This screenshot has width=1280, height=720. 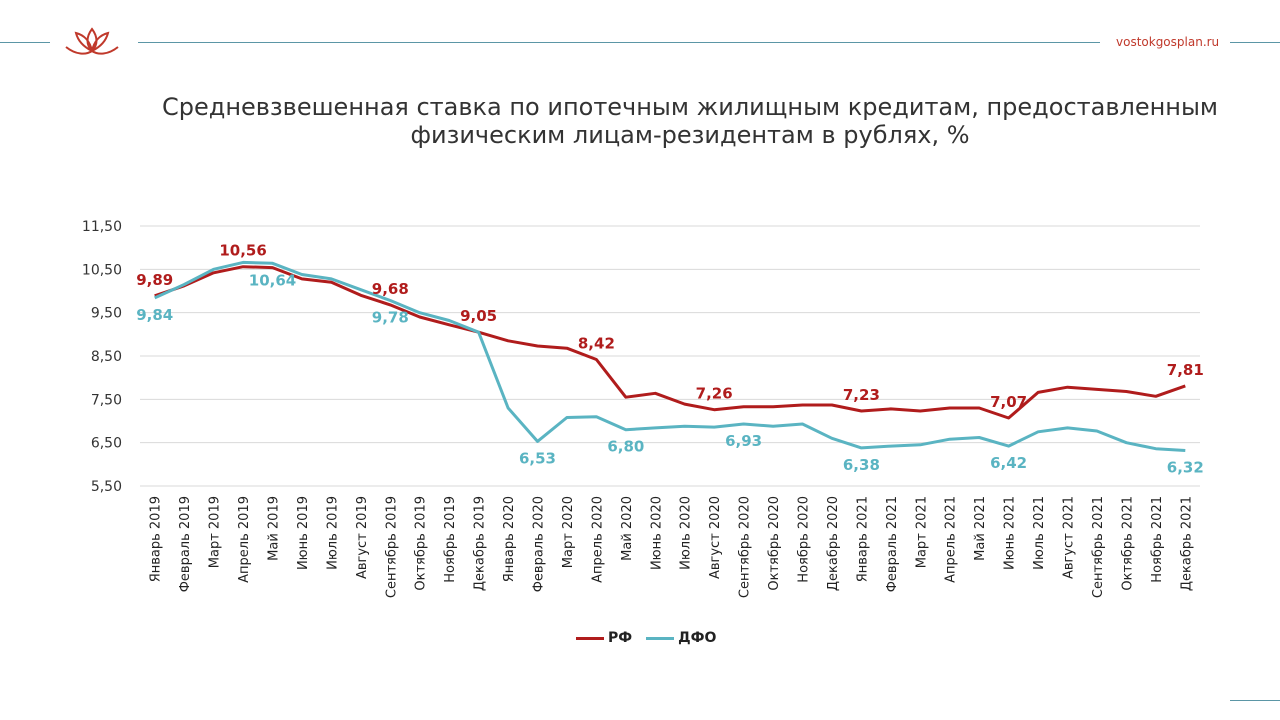 What do you see at coordinates (303, 533) in the screenshot?
I see `x-tick-label: Июнь 2019` at bounding box center [303, 533].